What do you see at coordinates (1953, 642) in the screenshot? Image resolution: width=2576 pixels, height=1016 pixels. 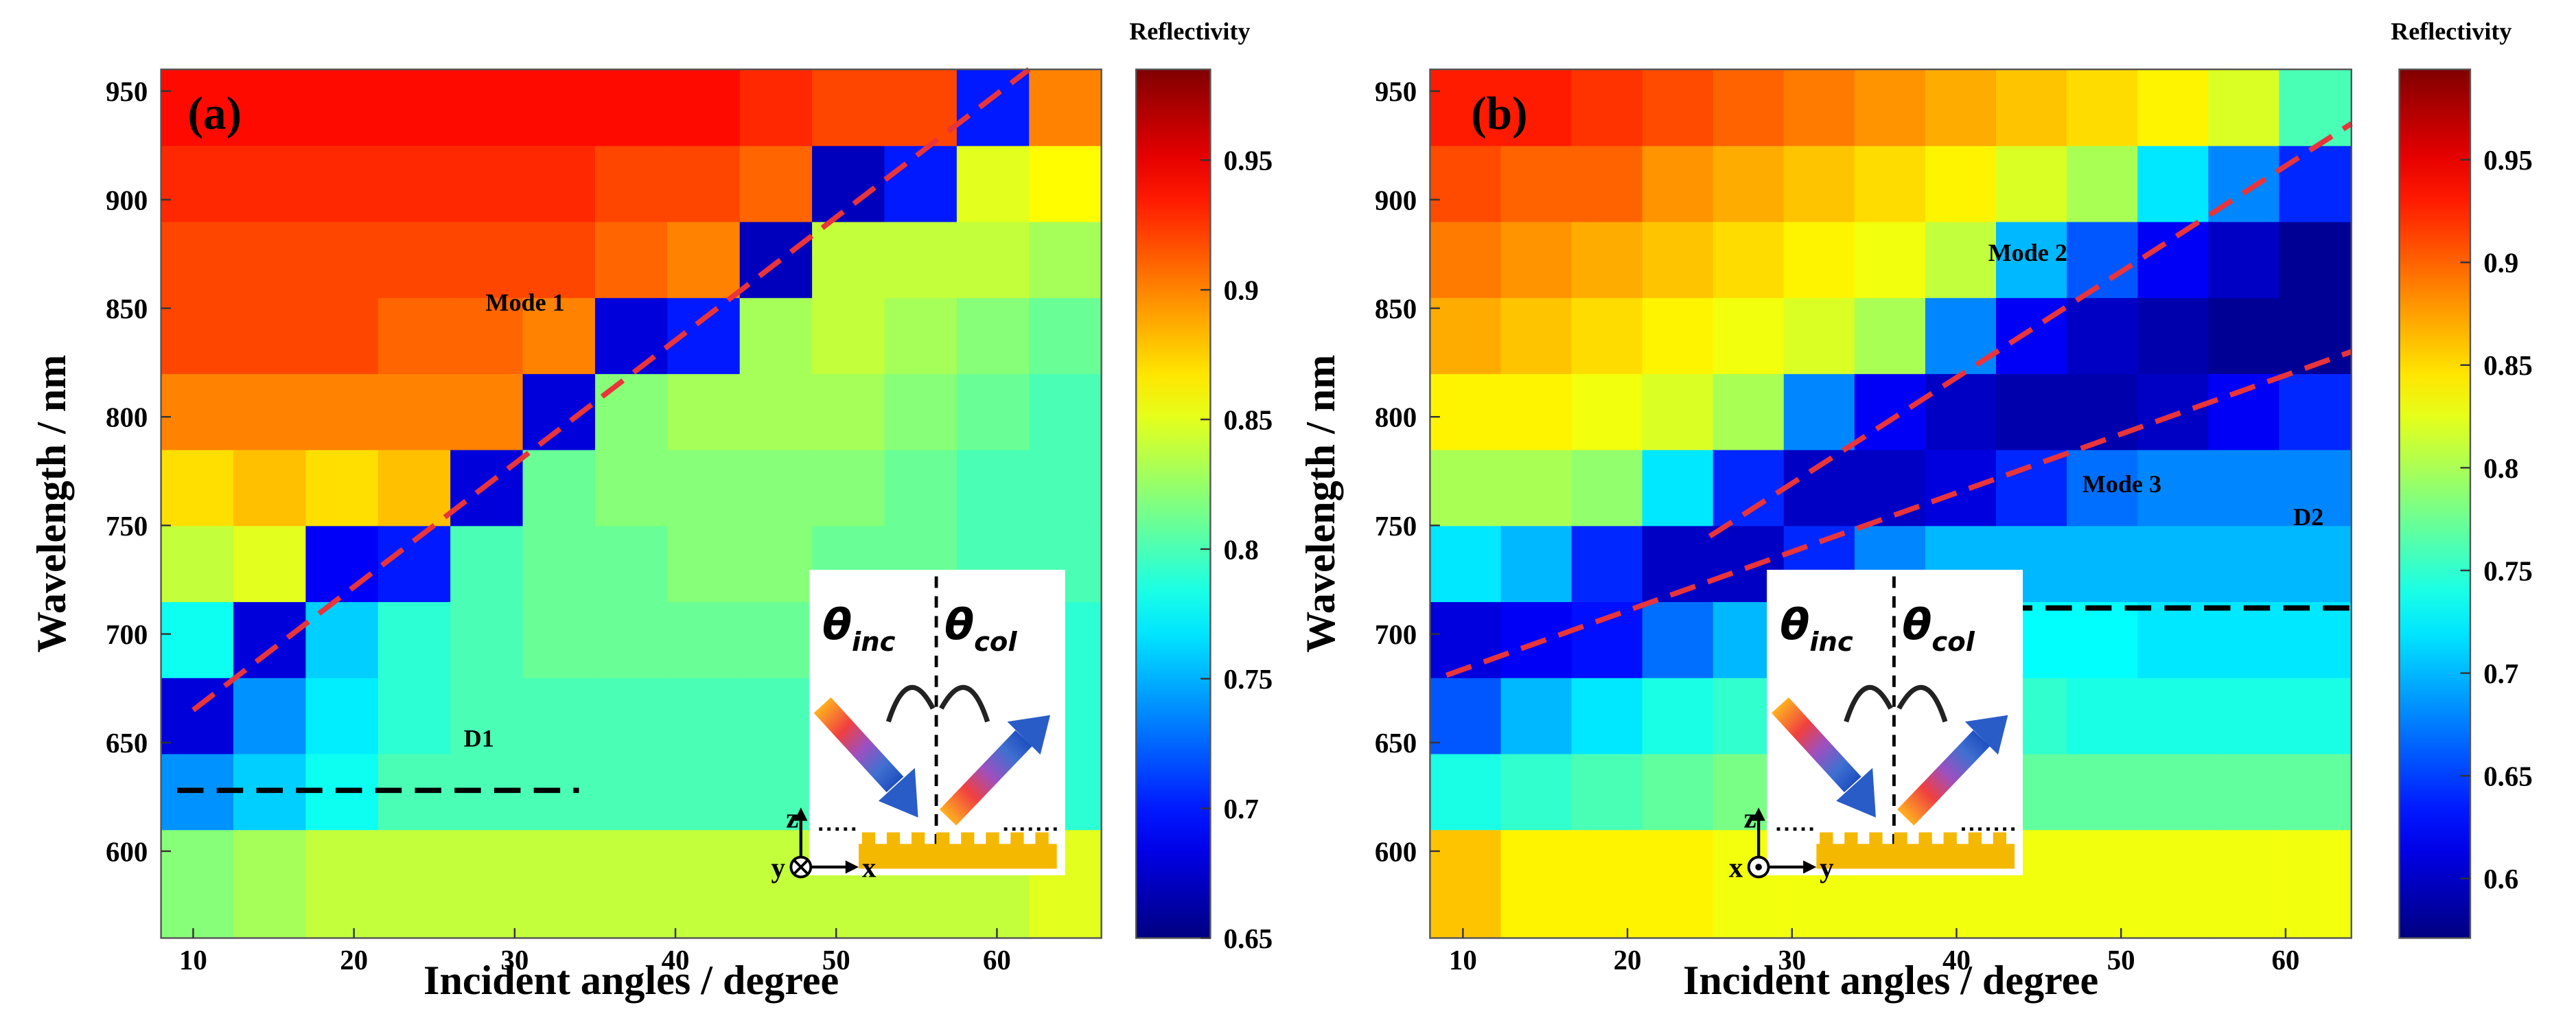 I see `subscript: col` at bounding box center [1953, 642].